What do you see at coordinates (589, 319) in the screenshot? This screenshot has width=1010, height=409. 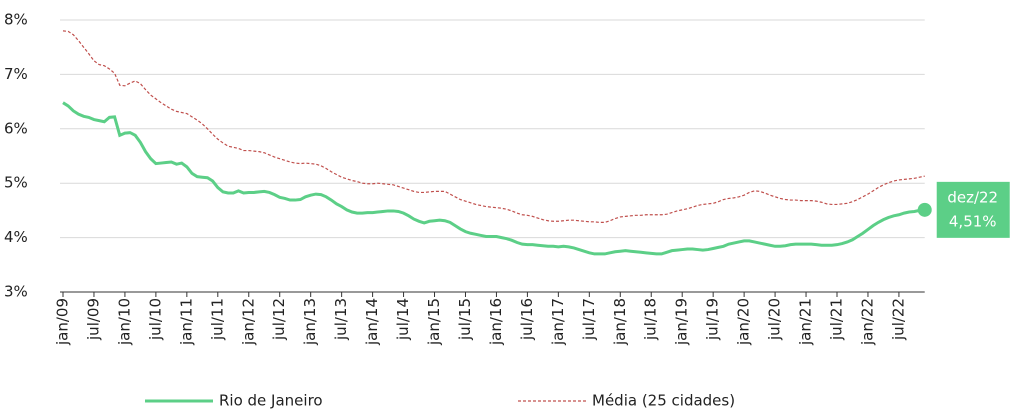 I see `x-tick-label: jul/17` at bounding box center [589, 319].